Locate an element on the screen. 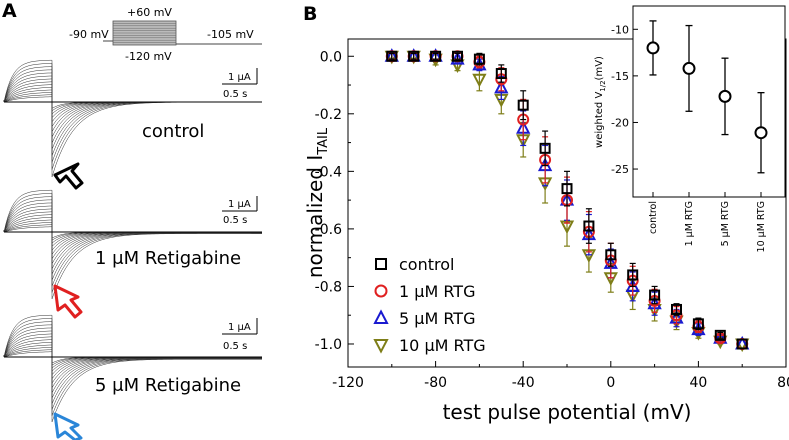 The image size is (789, 440). arrow-1um-icon is located at coordinates (68, 301).